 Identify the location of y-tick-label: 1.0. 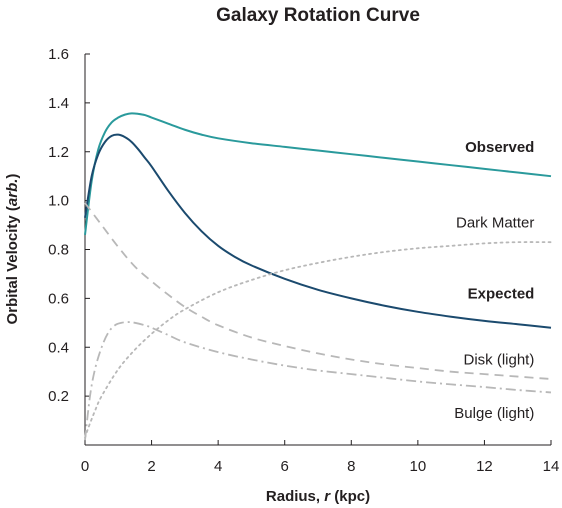
(58, 201).